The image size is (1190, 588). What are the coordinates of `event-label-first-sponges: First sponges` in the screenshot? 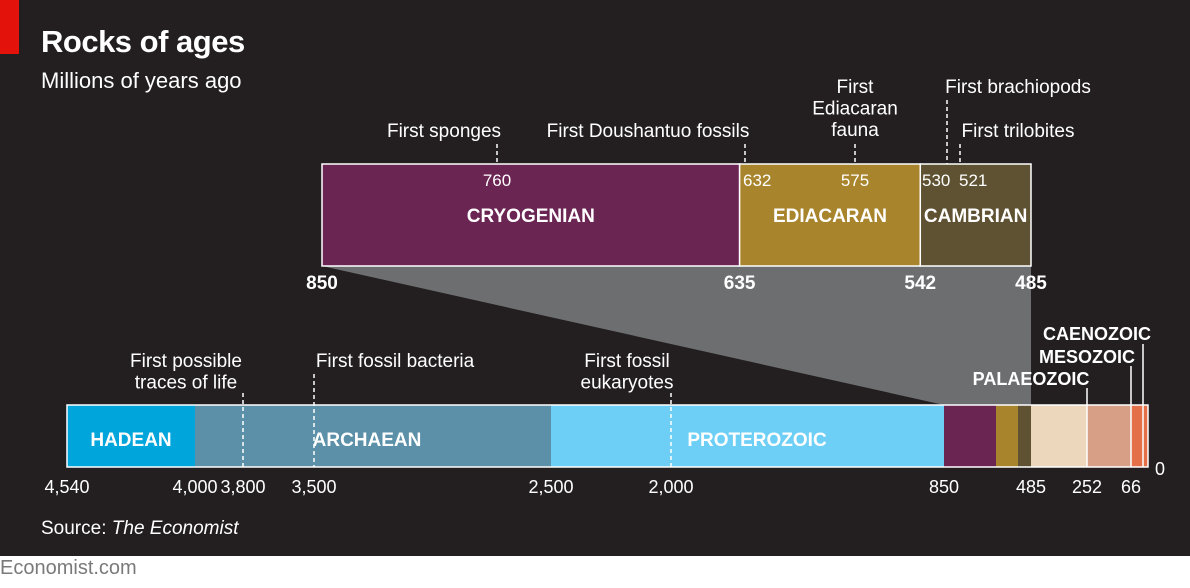 It's located at (444, 131).